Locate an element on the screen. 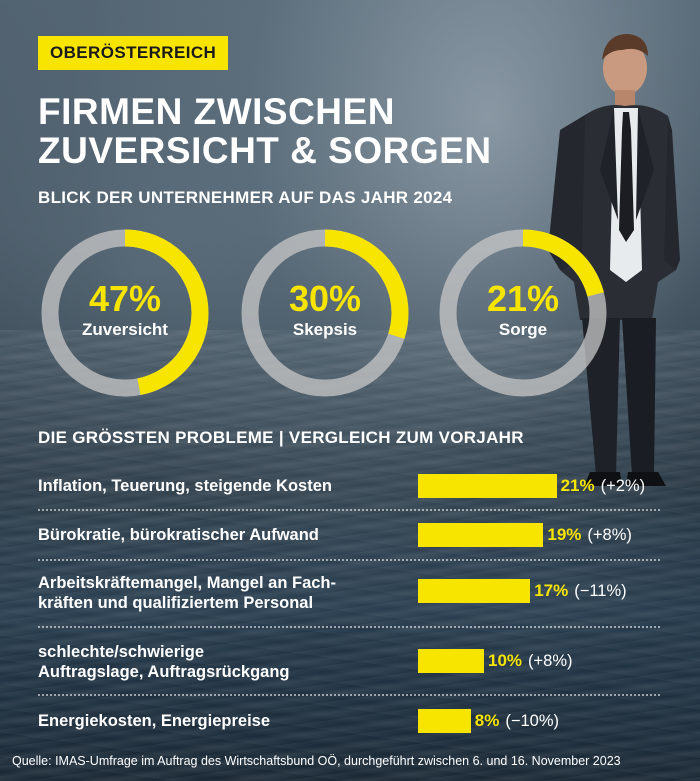 This screenshot has height=781, width=700. problem-label: Energiekosten, Energiepreise is located at coordinates (154, 721).